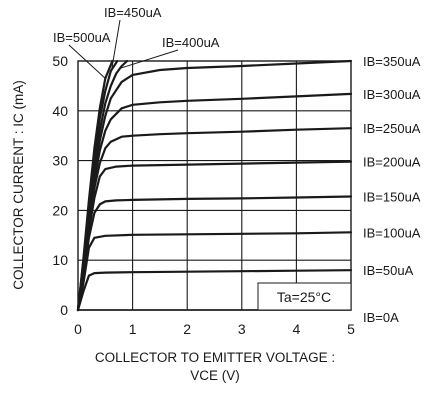 The height and width of the screenshot is (397, 433). Describe the element at coordinates (242, 329) in the screenshot. I see `x-tick-label-3: 3` at that location.